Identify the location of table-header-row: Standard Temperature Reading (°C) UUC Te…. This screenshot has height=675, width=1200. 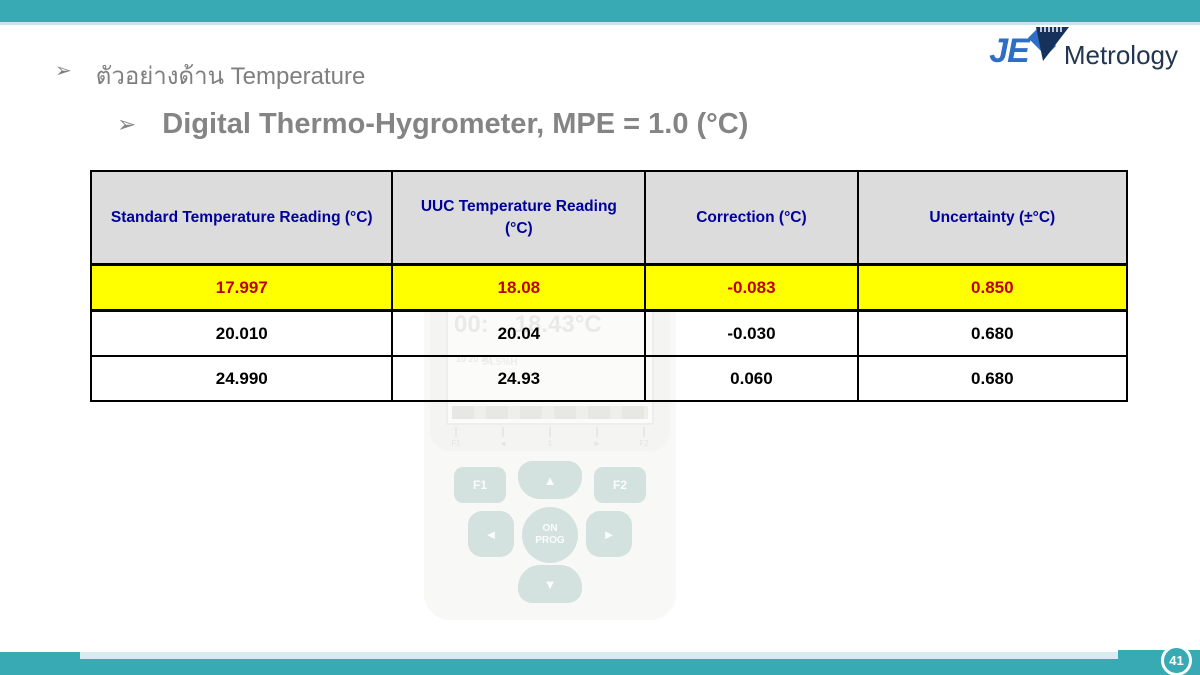
(609, 218).